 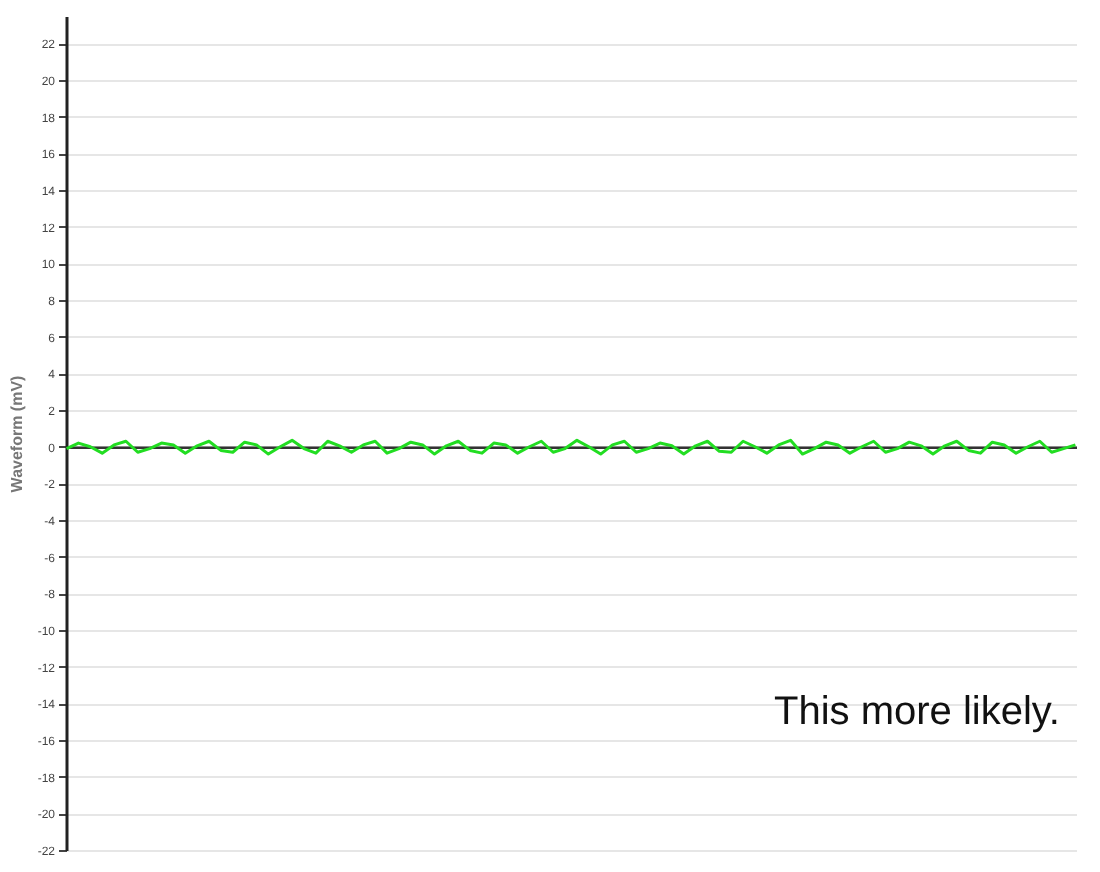 I want to click on y-axis-title: Waveform (mV), so click(x=16, y=433).